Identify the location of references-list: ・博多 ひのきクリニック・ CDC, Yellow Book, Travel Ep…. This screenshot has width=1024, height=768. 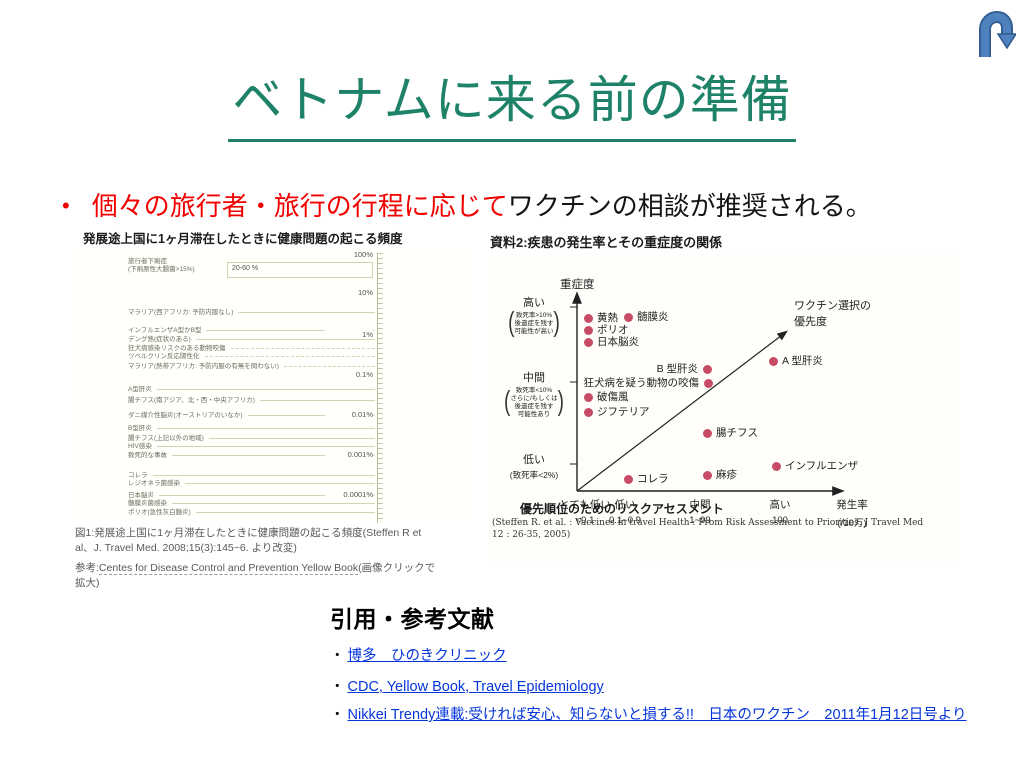
(665, 684).